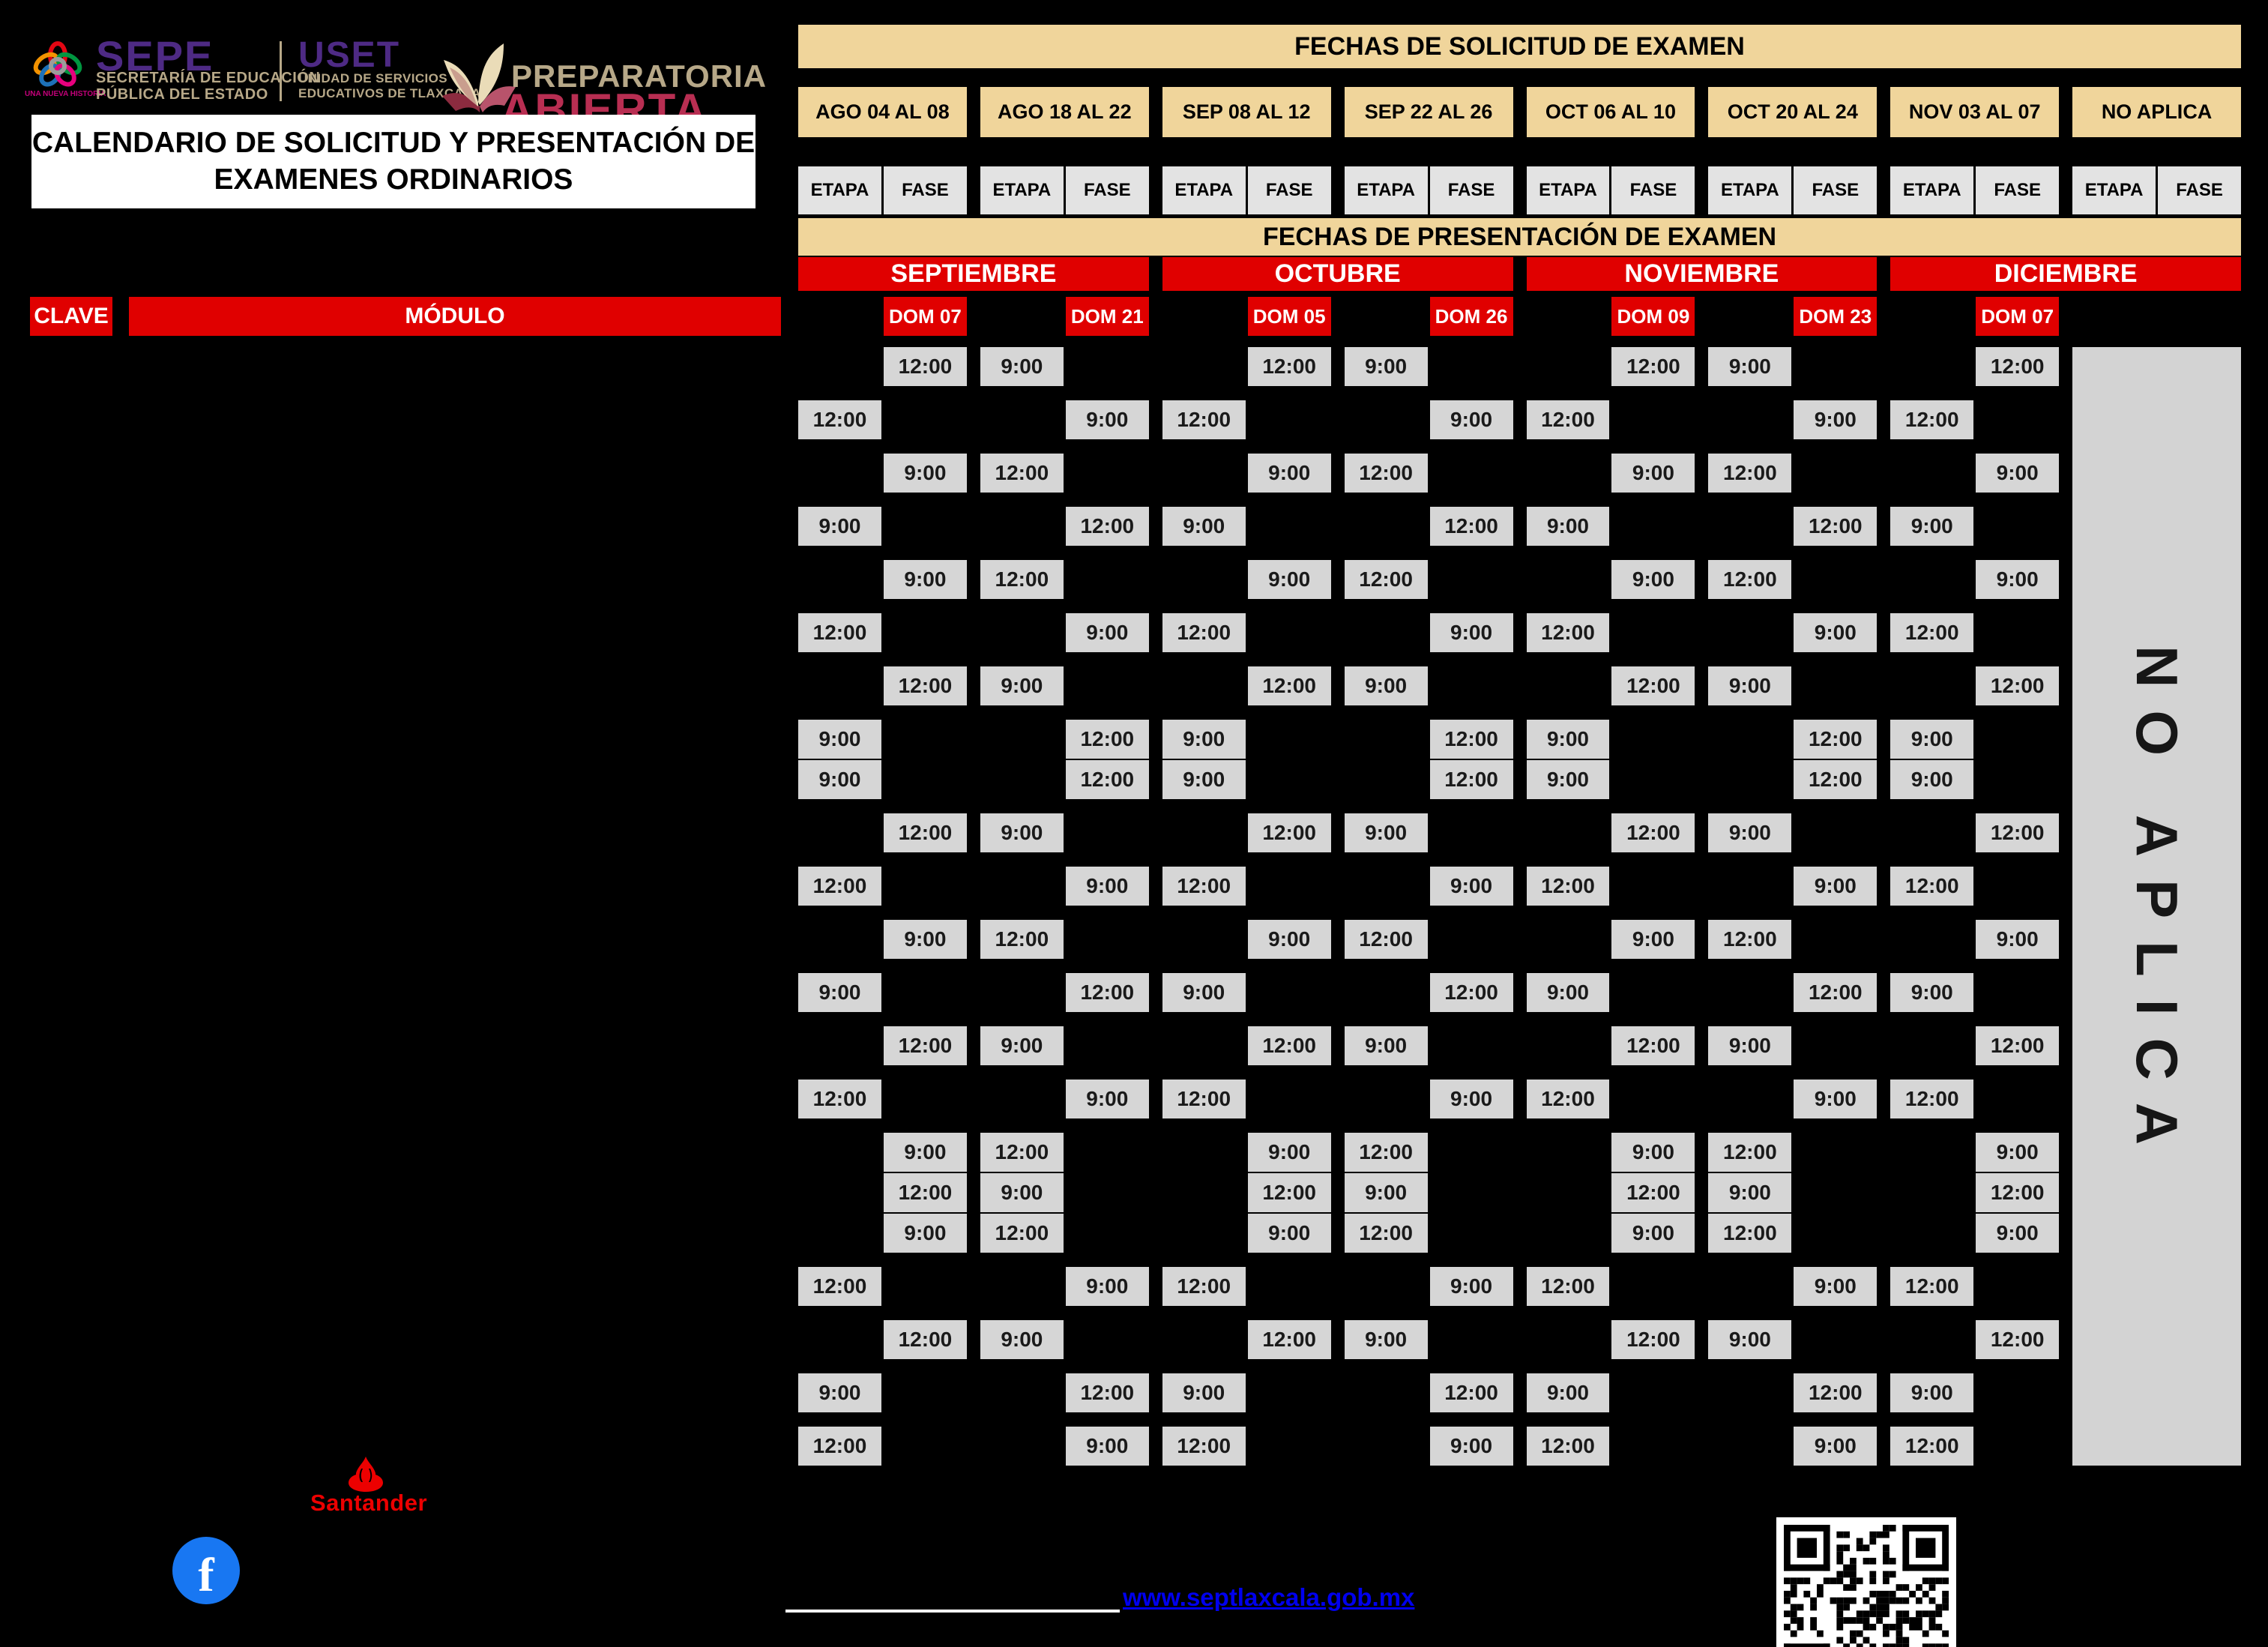 This screenshot has width=2268, height=1647. I want to click on time-cell-r12-p4: 12:00, so click(1386, 939).